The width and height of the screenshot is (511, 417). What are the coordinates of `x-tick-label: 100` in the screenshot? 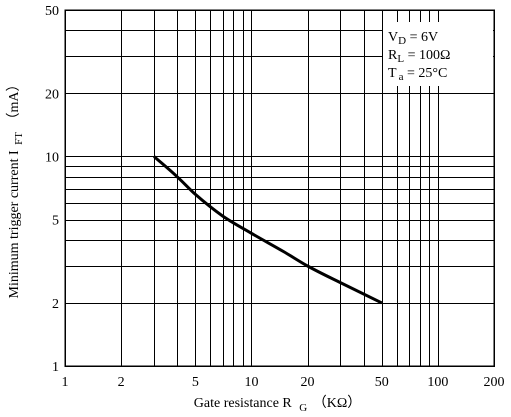 It's located at (437, 382).